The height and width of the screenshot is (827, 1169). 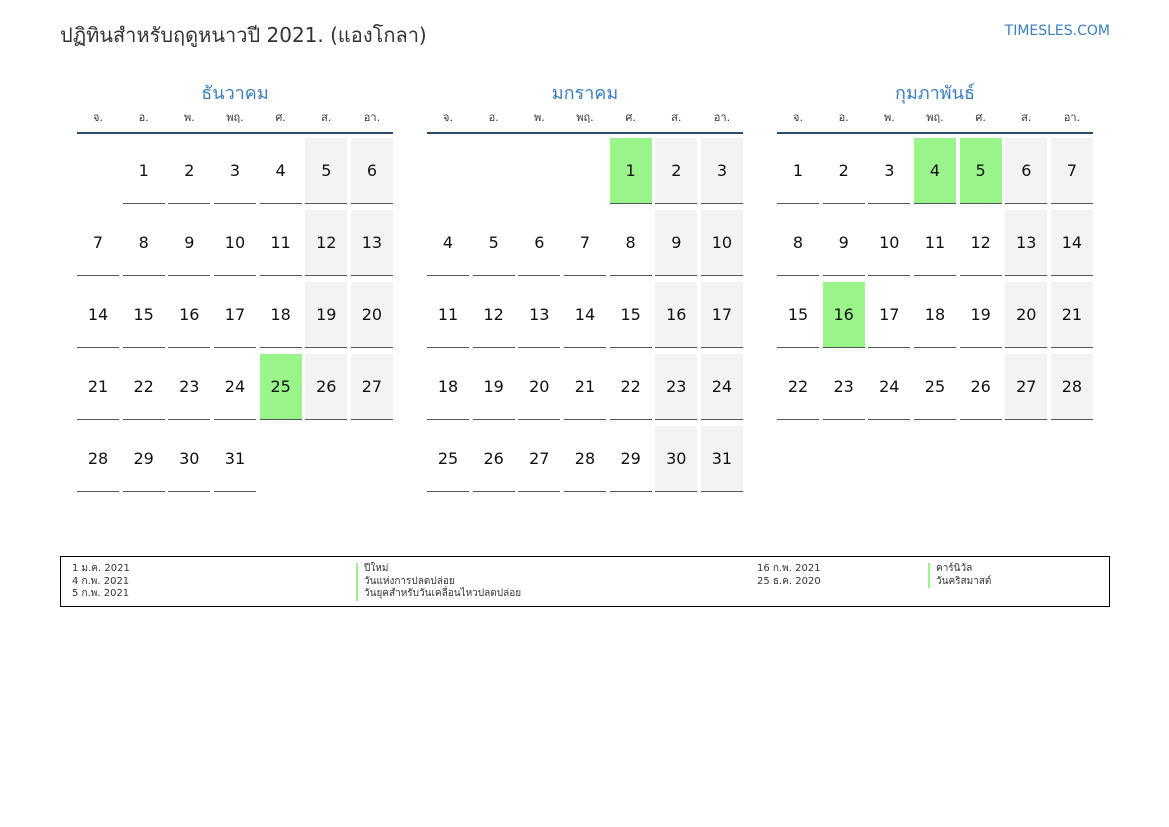 I want to click on holiday-day-cell: 1, so click(x=630, y=171).